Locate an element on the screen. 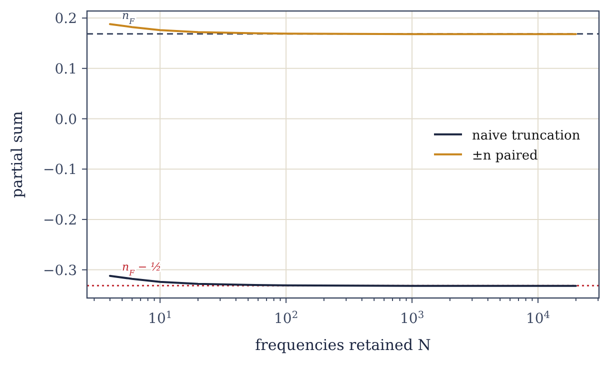 This screenshot has height=365, width=609. ref-line-label: n$_{F}$ − ½ is located at coordinates (142, 269).